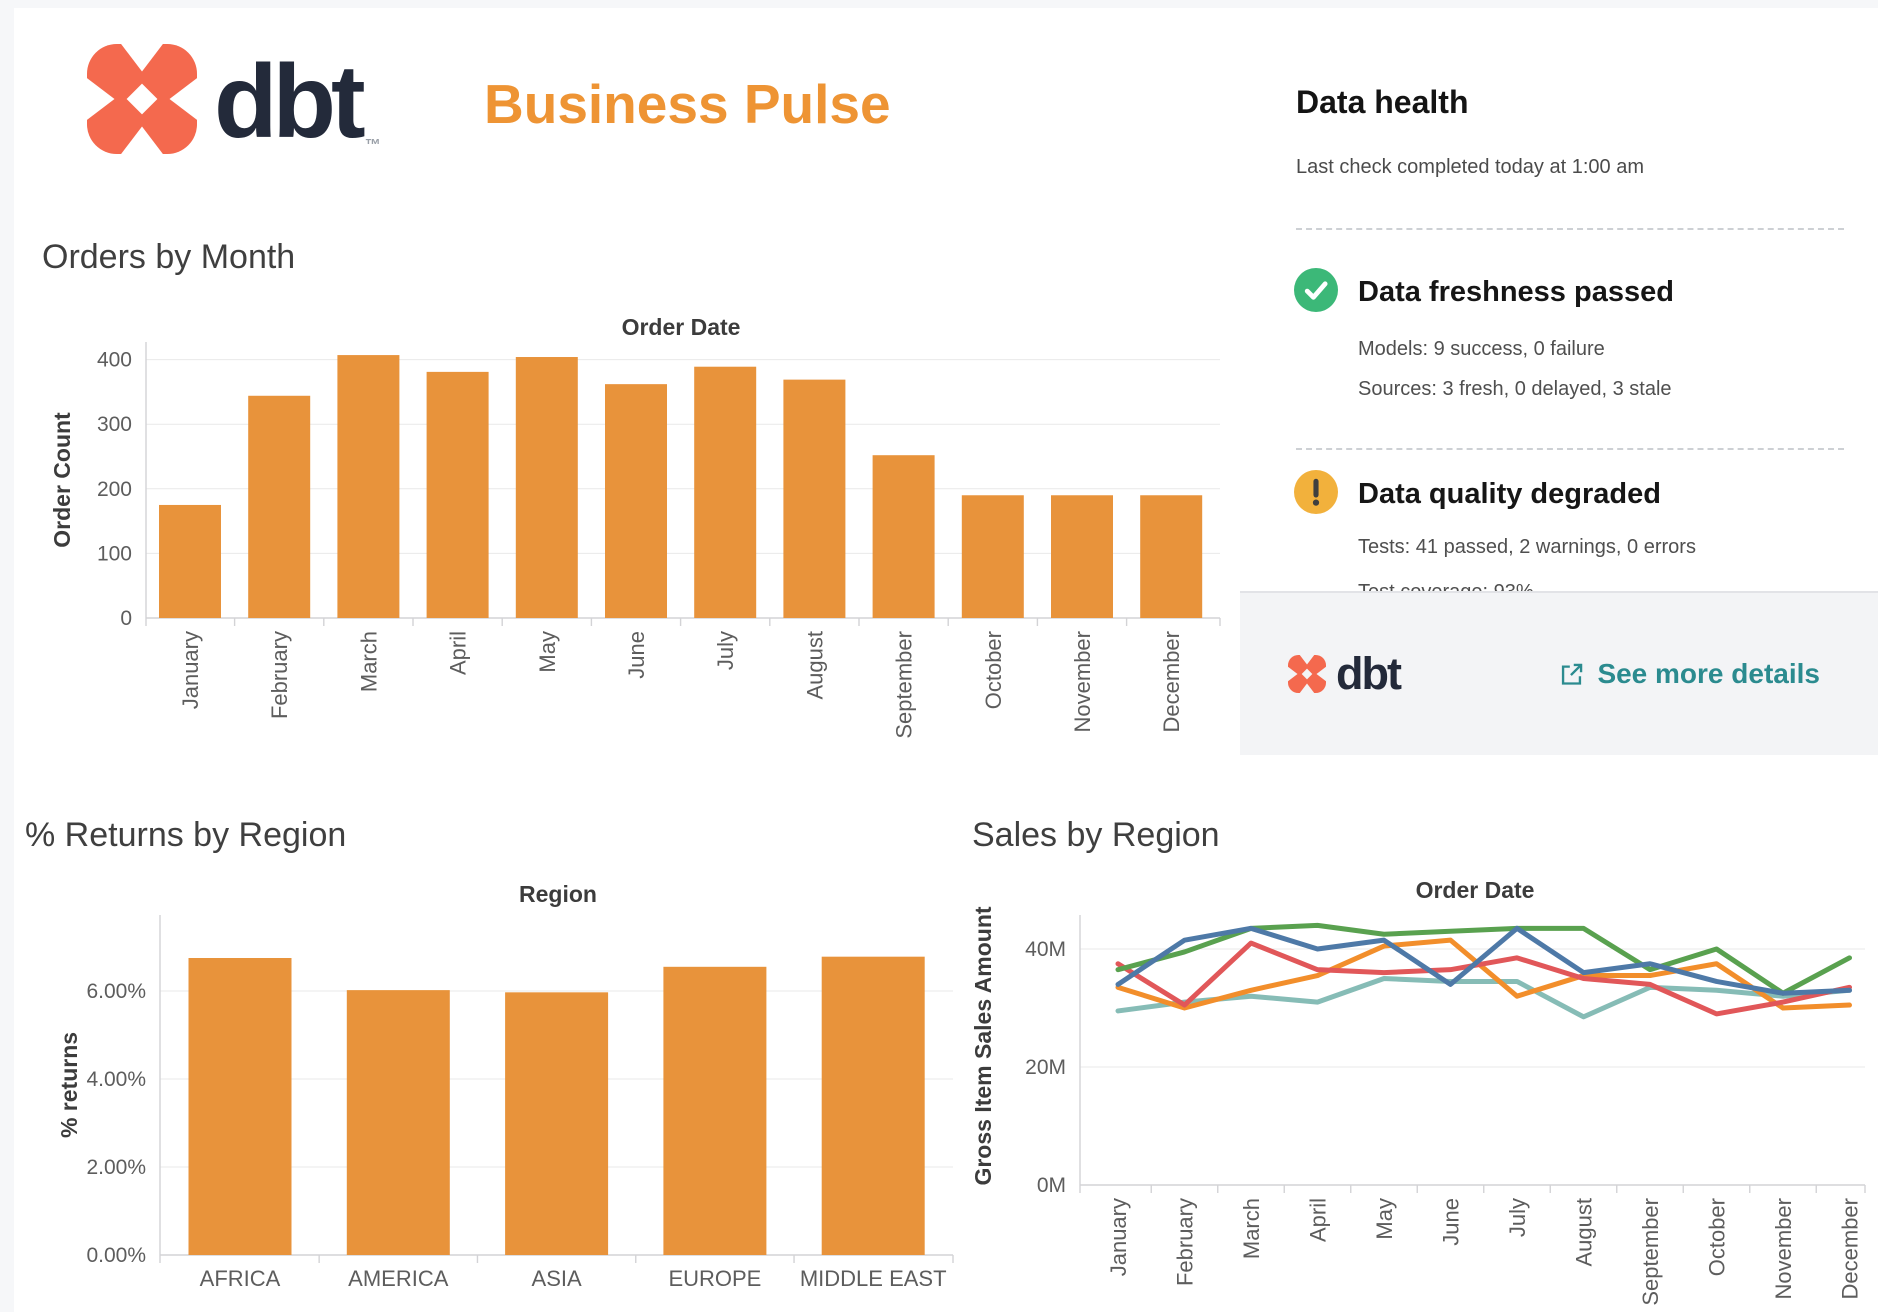 This screenshot has width=1878, height=1312. Describe the element at coordinates (398, 1122) in the screenshot. I see `bar-america` at that location.